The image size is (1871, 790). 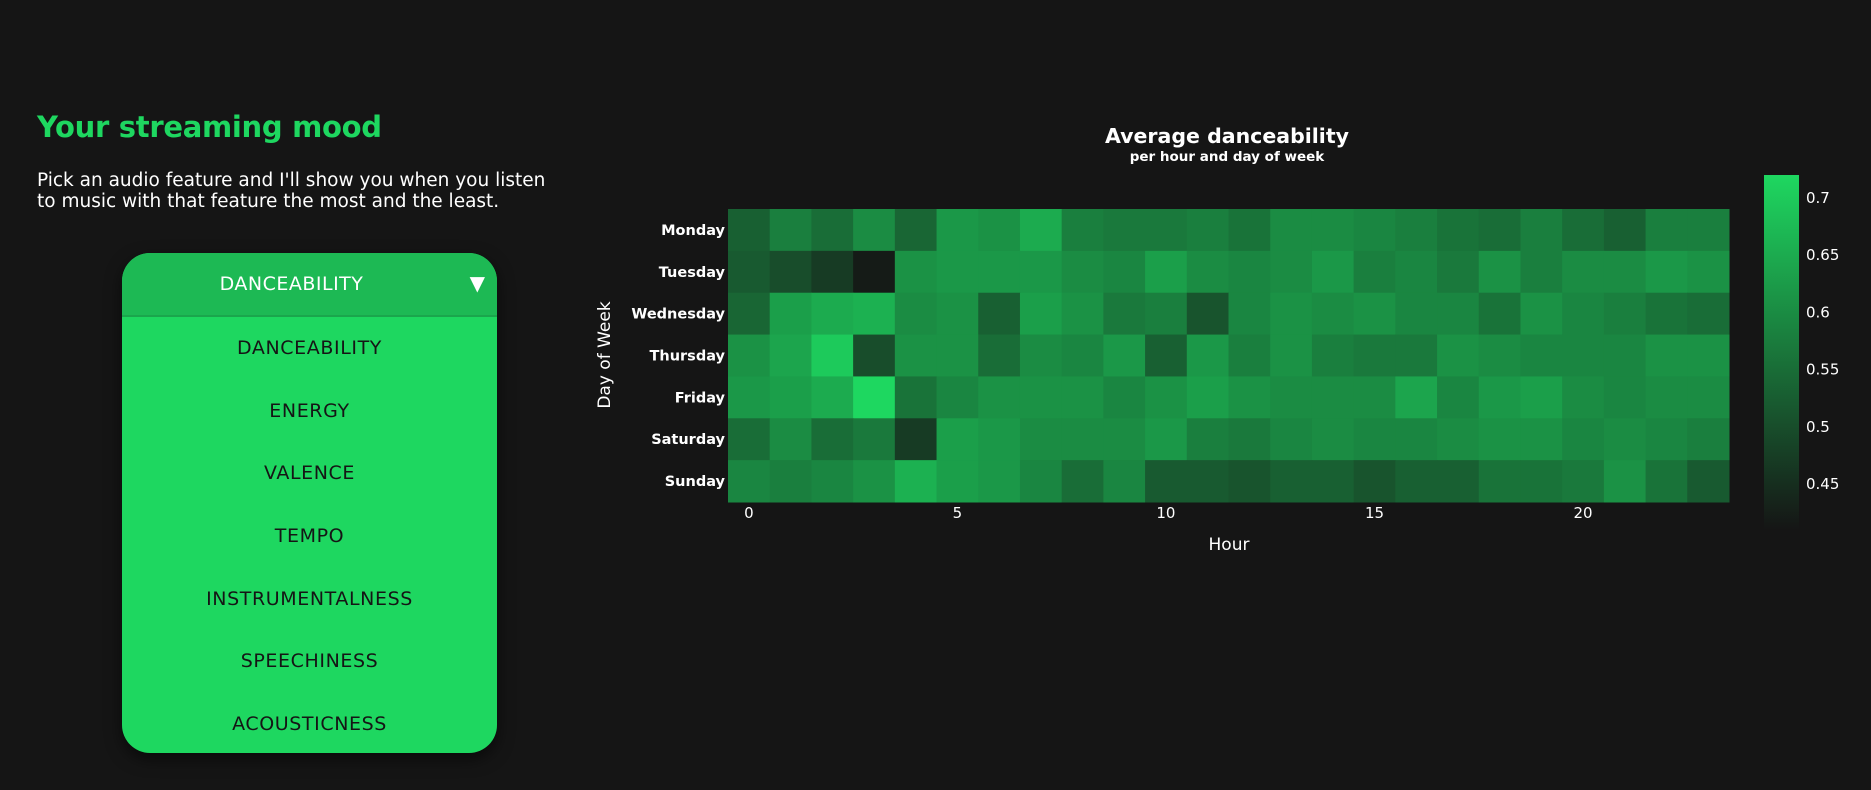 What do you see at coordinates (692, 273) in the screenshot?
I see `y-tick-label: Tuesday` at bounding box center [692, 273].